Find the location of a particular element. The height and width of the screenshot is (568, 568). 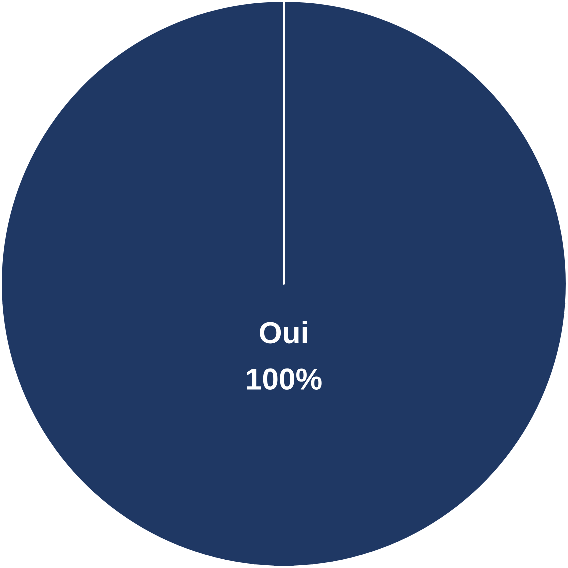

slice-label: Oui is located at coordinates (284, 333).